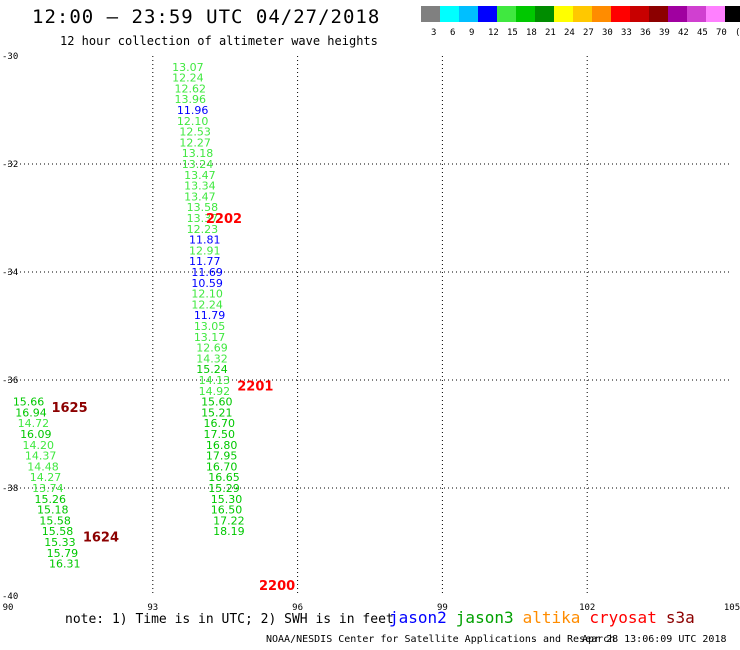  What do you see at coordinates (551, 617) in the screenshot?
I see `legend-altika: altika` at bounding box center [551, 617].